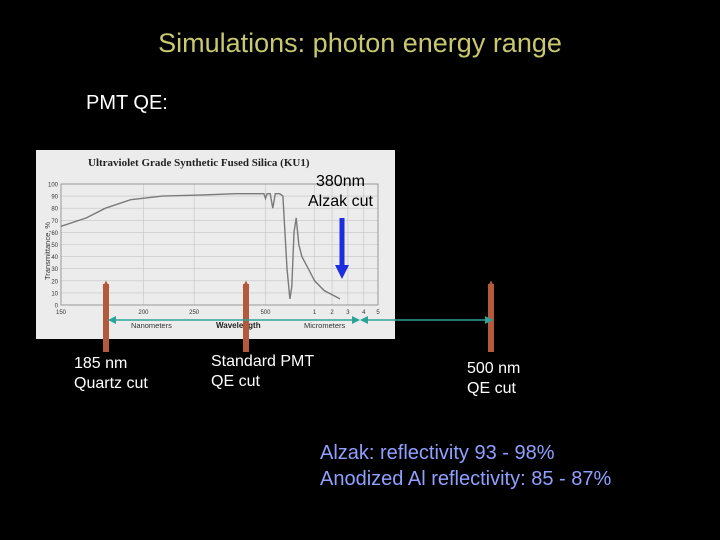  Describe the element at coordinates (200, 246) in the screenshot. I see `transmittance-series-line` at that location.